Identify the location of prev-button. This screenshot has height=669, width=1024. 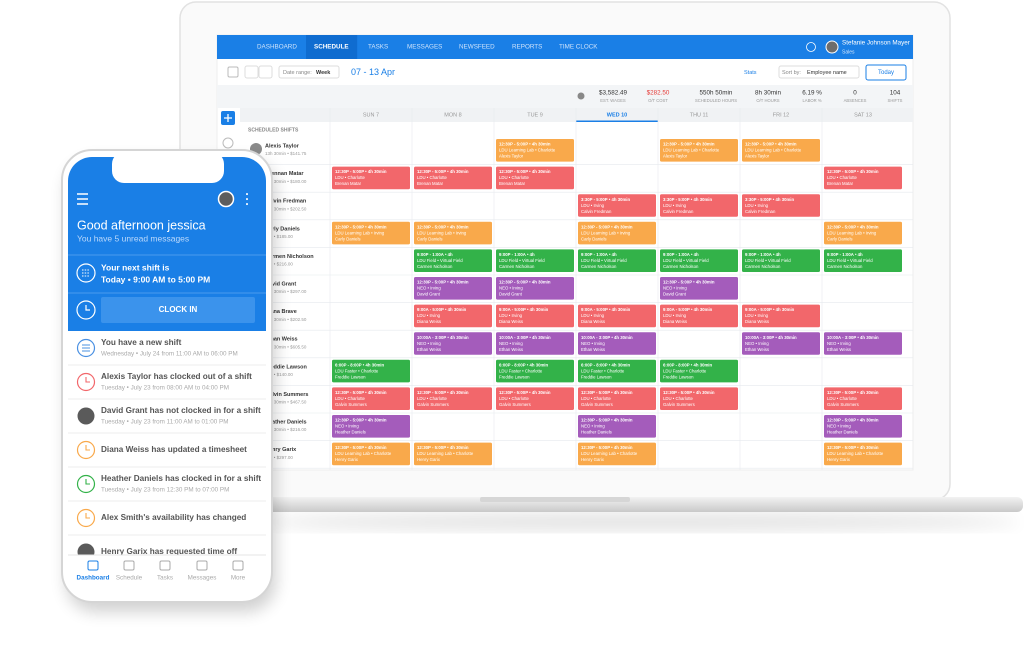
(251, 72).